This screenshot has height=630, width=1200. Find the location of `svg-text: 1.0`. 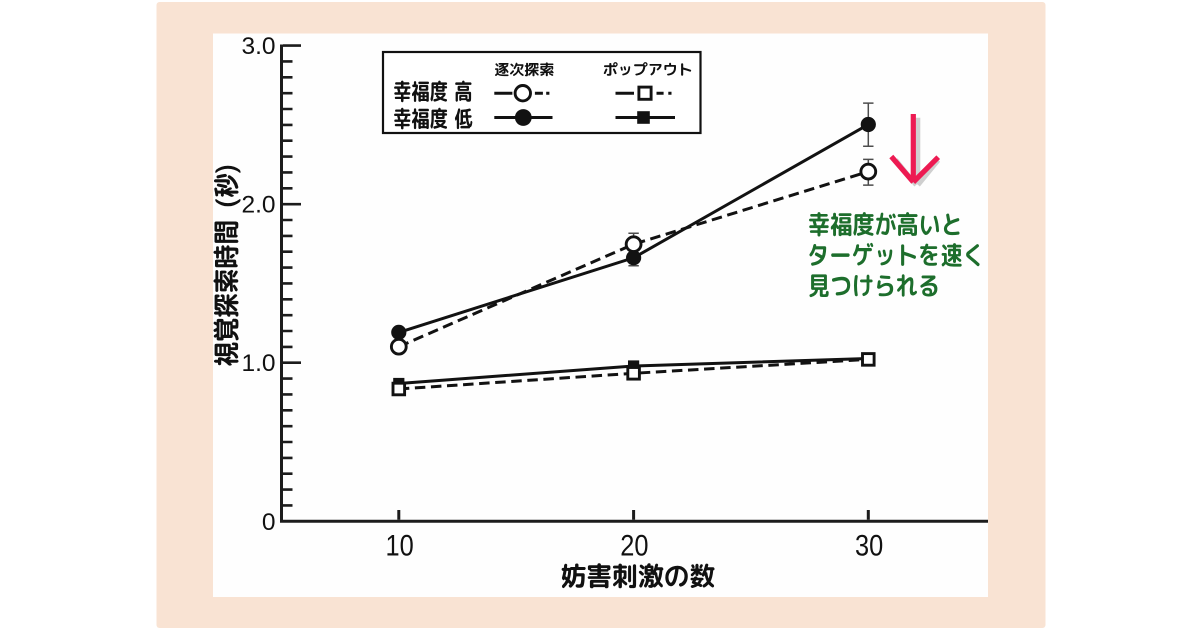

svg-text: 1.0 is located at coordinates (258, 363).